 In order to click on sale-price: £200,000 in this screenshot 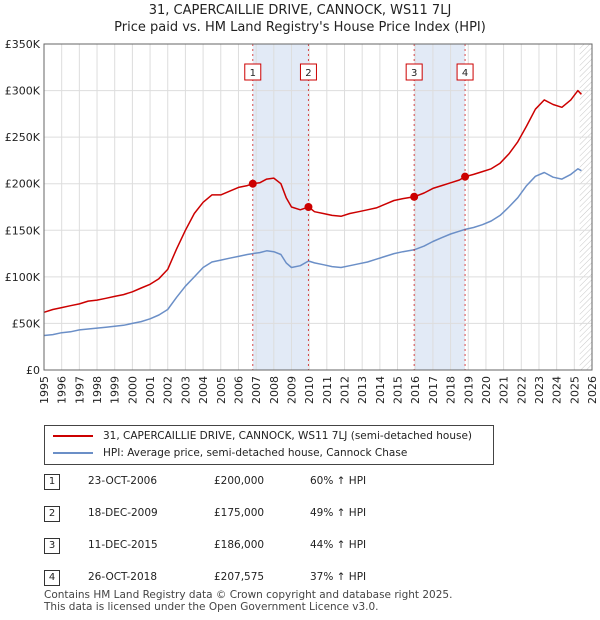, I will do `click(239, 481)`.